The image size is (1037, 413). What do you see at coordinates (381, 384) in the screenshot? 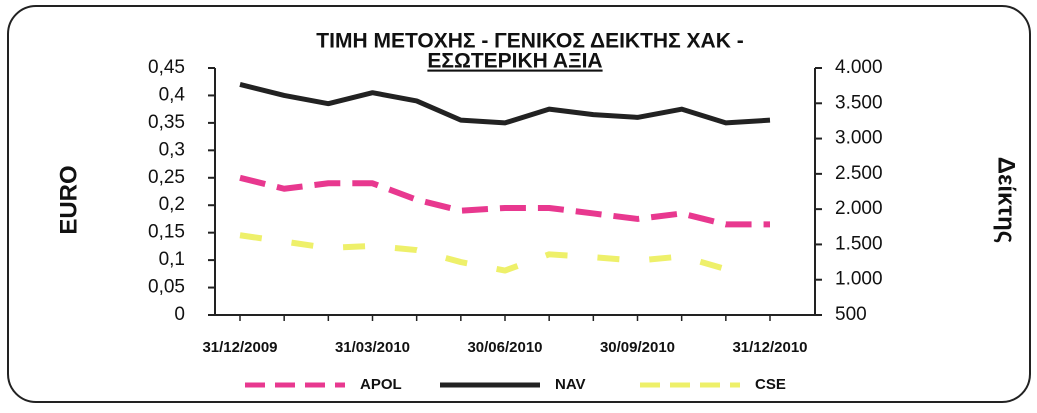
I see `legend-label: APOL` at bounding box center [381, 384].